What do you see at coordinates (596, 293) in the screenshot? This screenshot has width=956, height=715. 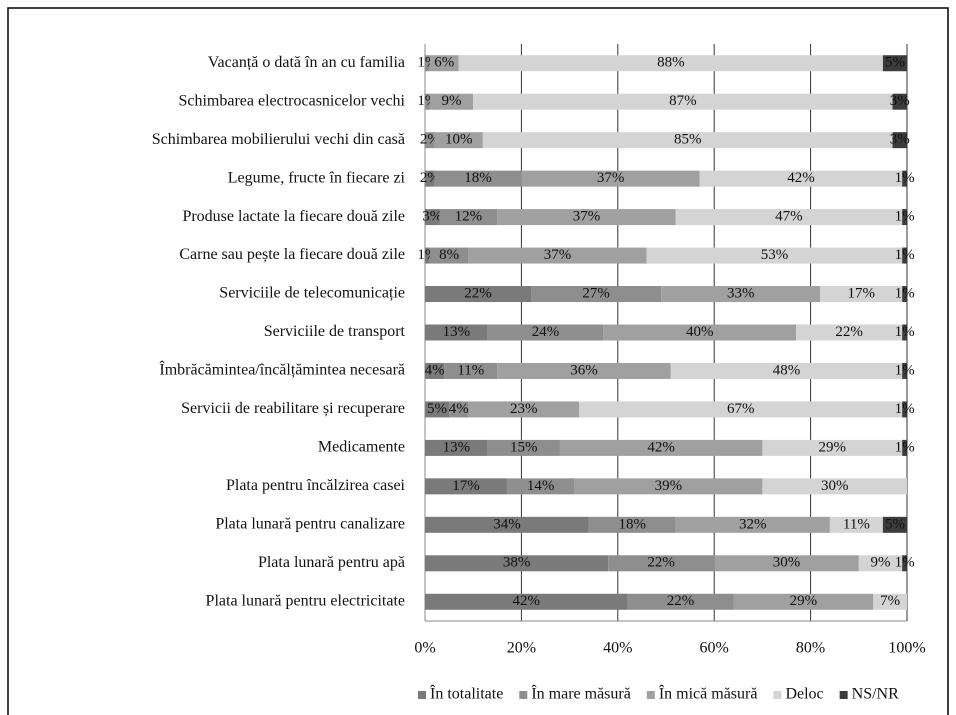 I see `value-label: 27%` at bounding box center [596, 293].